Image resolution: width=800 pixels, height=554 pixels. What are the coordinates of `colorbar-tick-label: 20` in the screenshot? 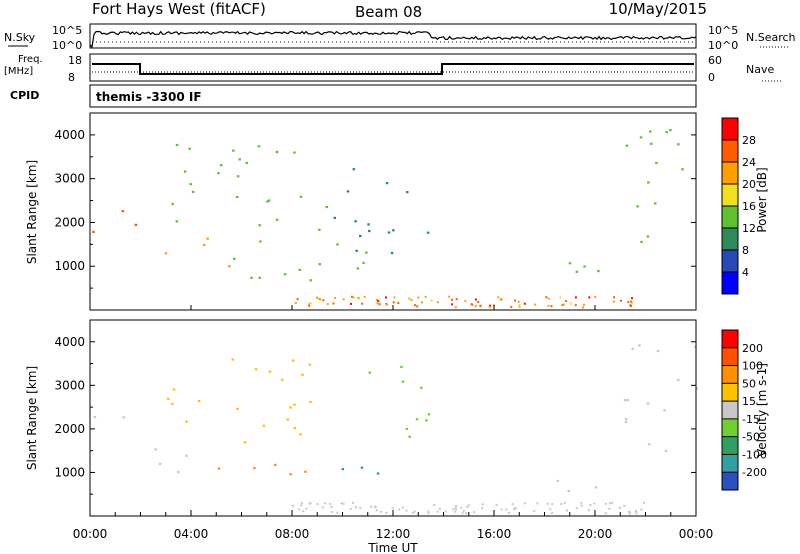 It's located at (749, 184).